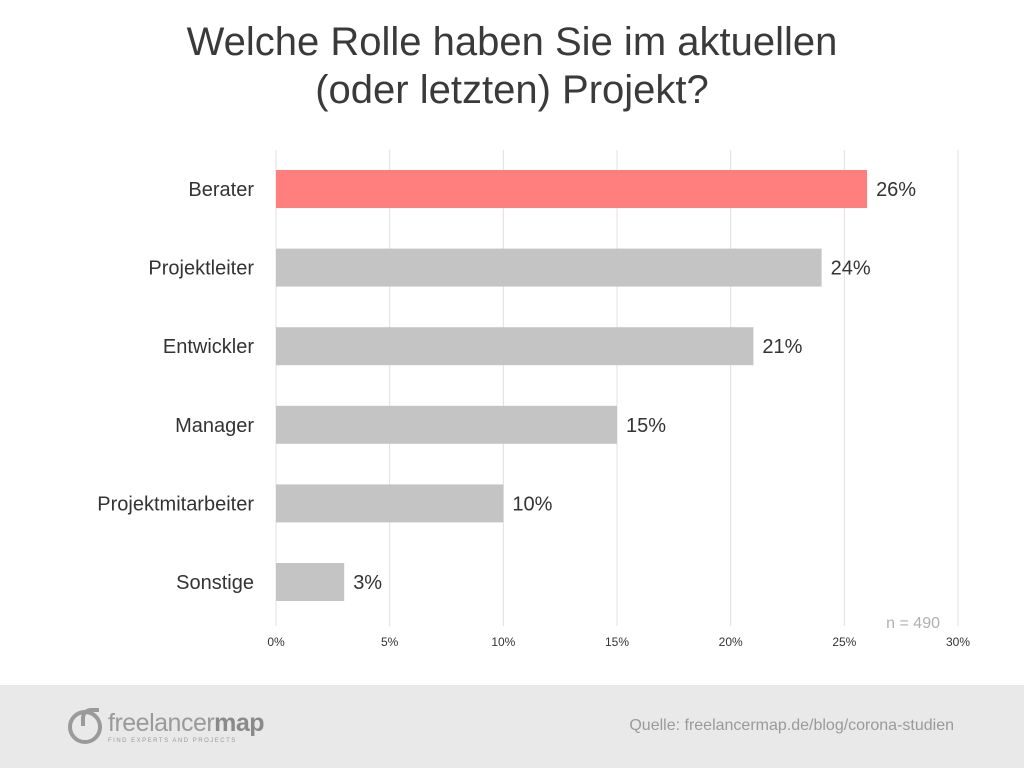 This screenshot has height=768, width=1024. Describe the element at coordinates (214, 426) in the screenshot. I see `category-label-manager: Manager` at that location.